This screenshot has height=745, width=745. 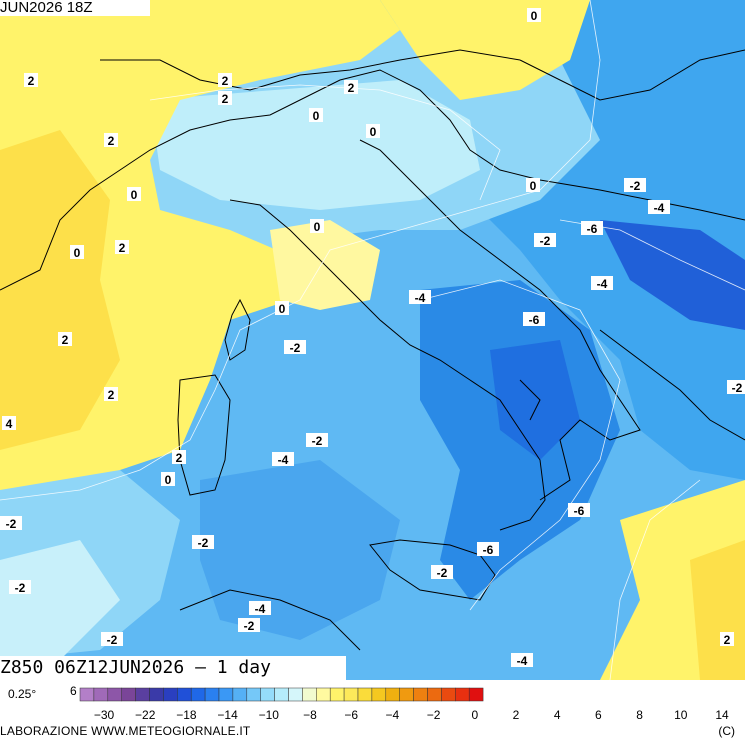 What do you see at coordinates (173, 668) in the screenshot?
I see `map-bottom-title: Z850 06Z12JUN2026 – 1 day` at bounding box center [173, 668].